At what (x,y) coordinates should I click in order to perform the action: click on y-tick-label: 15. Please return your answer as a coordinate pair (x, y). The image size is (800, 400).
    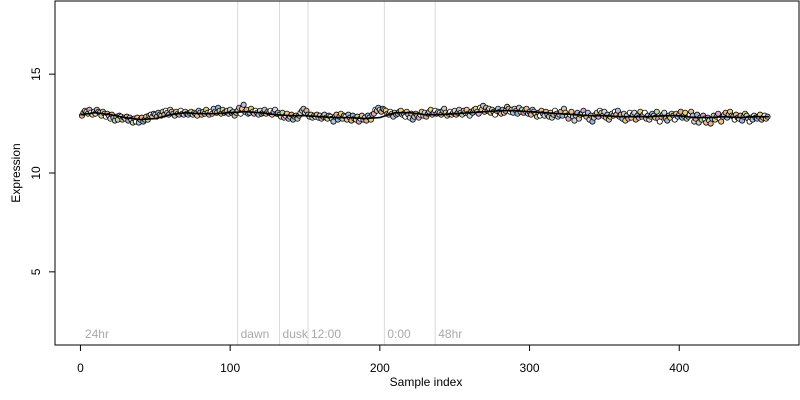
    Looking at the image, I should click on (36, 74).